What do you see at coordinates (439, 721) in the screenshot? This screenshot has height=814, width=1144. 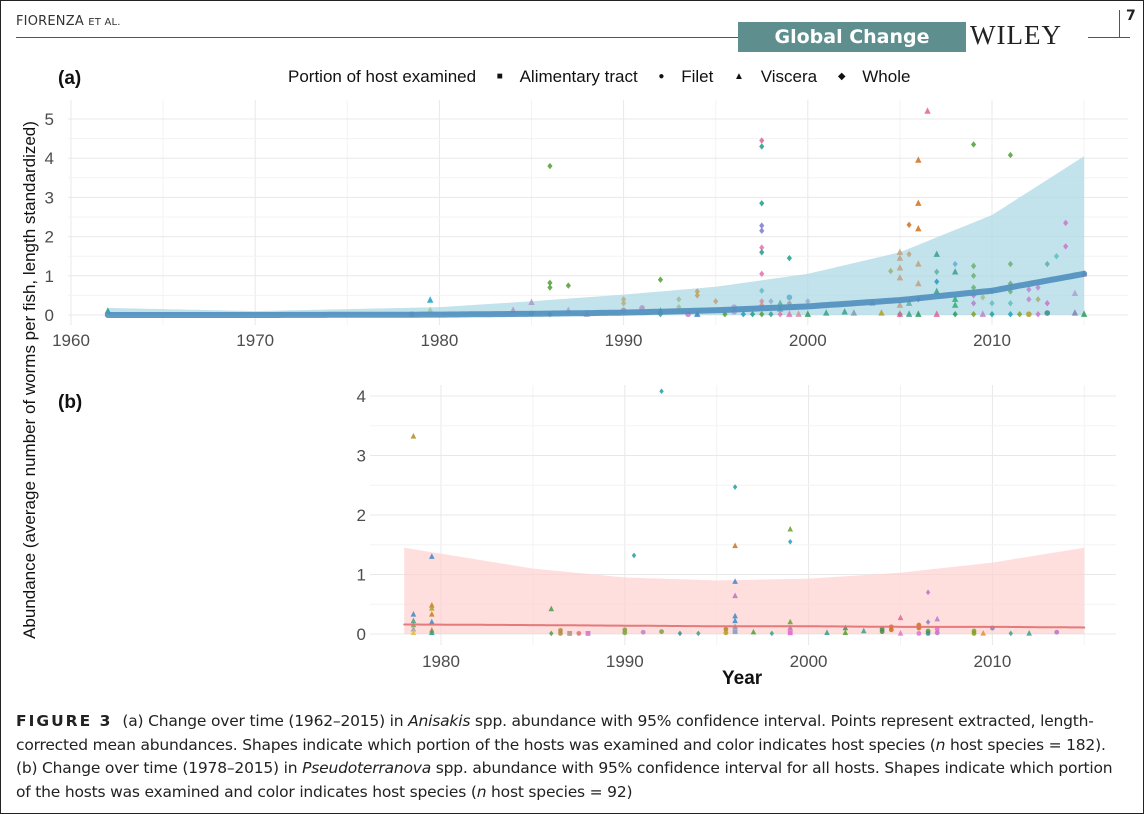 I see `caption-part: Anisakis` at bounding box center [439, 721].